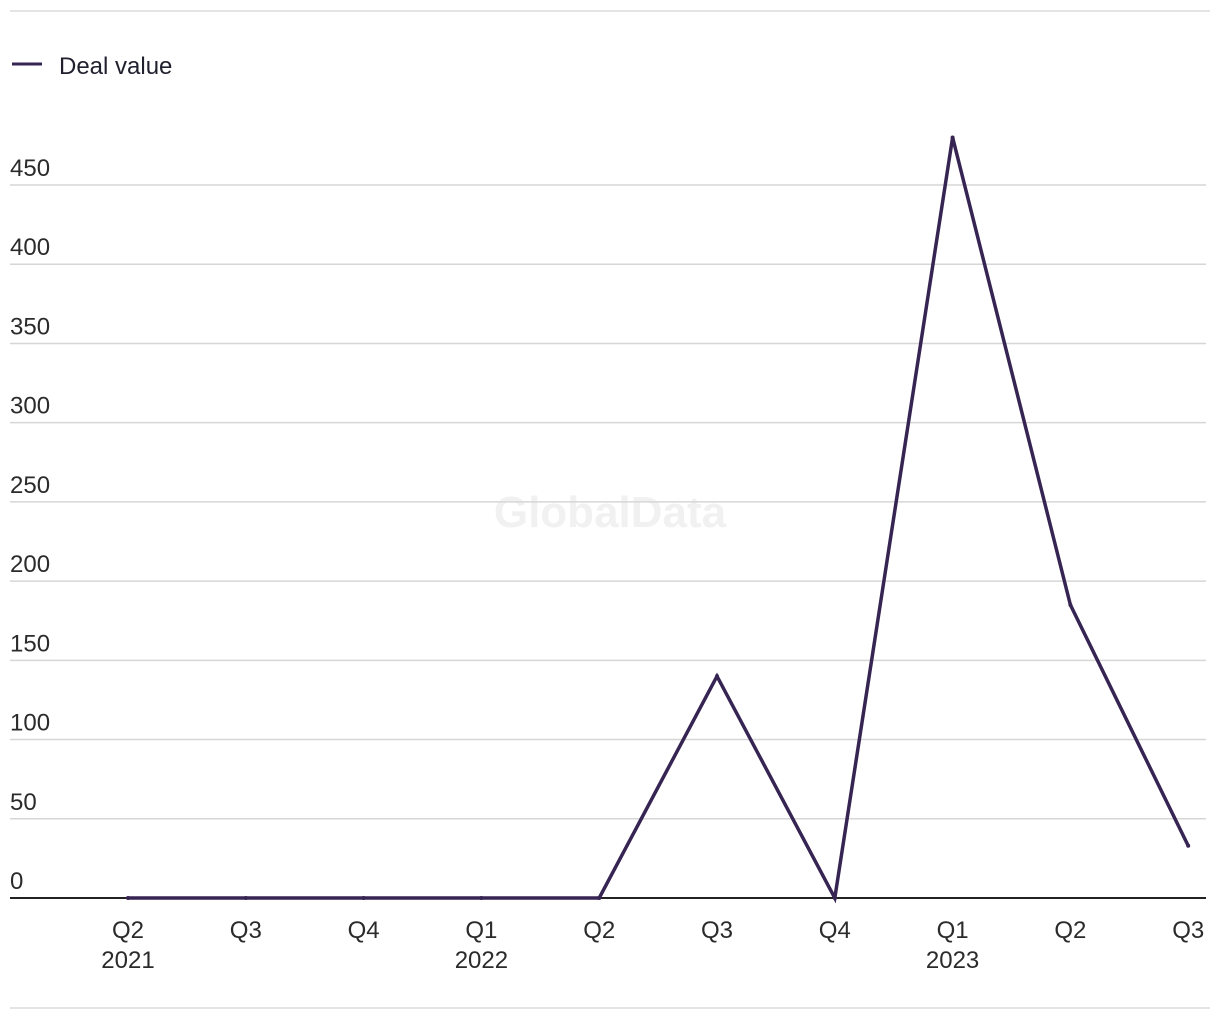 The image size is (1220, 1020). I want to click on y-tick-label: 300, so click(30, 406).